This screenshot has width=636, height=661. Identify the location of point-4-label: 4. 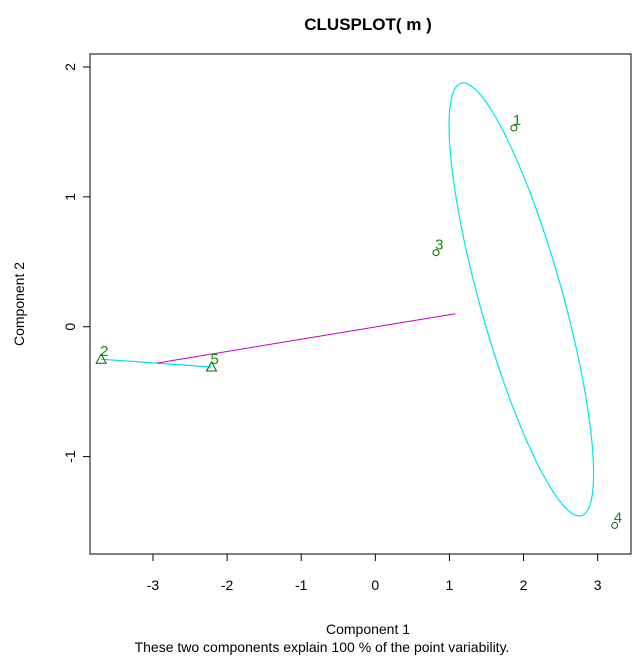
(618, 517).